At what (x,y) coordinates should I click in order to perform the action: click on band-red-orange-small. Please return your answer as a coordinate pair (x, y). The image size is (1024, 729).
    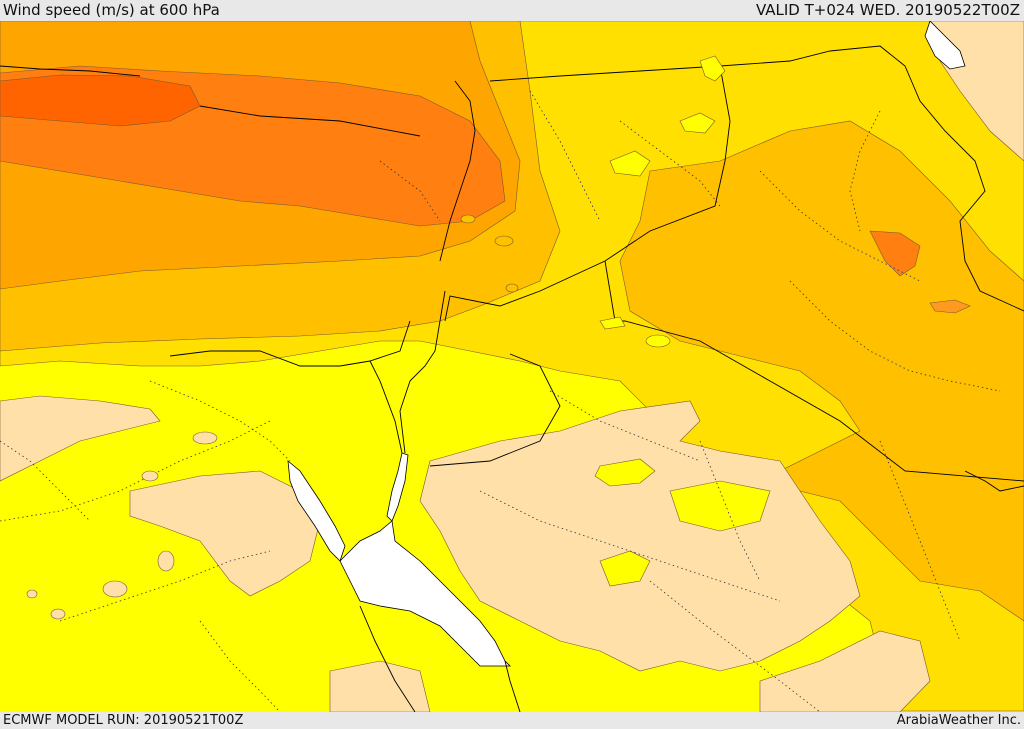
    Looking at the image, I should click on (895, 253).